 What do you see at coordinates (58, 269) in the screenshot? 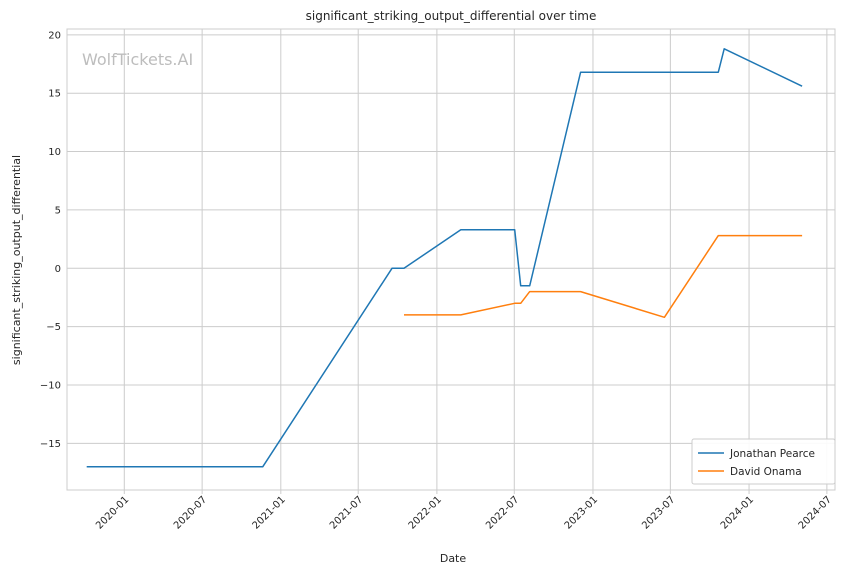
I see `y-tick-label: 0` at bounding box center [58, 269].